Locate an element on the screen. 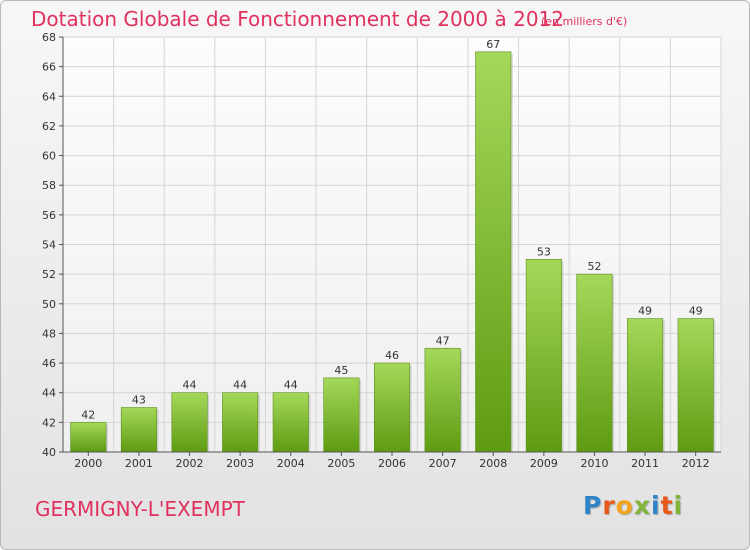  x-tick-label-2002: 2002 is located at coordinates (190, 463).